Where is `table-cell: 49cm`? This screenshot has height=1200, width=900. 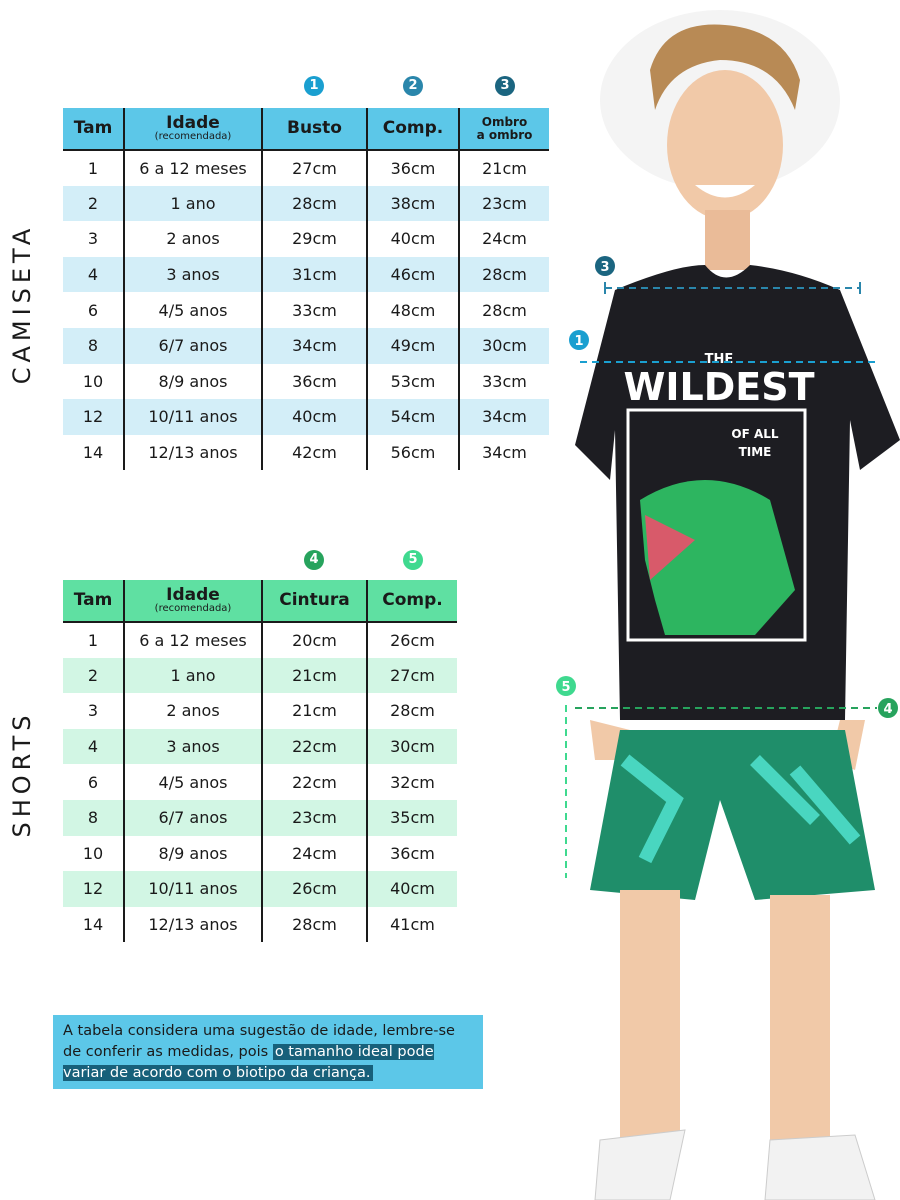
table-cell: 49cm is located at coordinates (412, 345).